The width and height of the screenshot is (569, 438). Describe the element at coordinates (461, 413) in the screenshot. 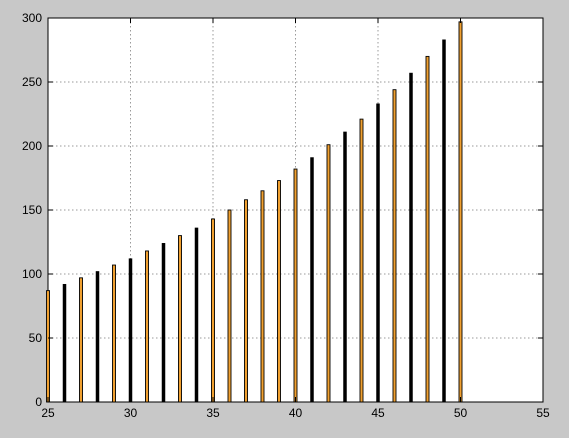

I see `x-tick-label: 50` at that location.